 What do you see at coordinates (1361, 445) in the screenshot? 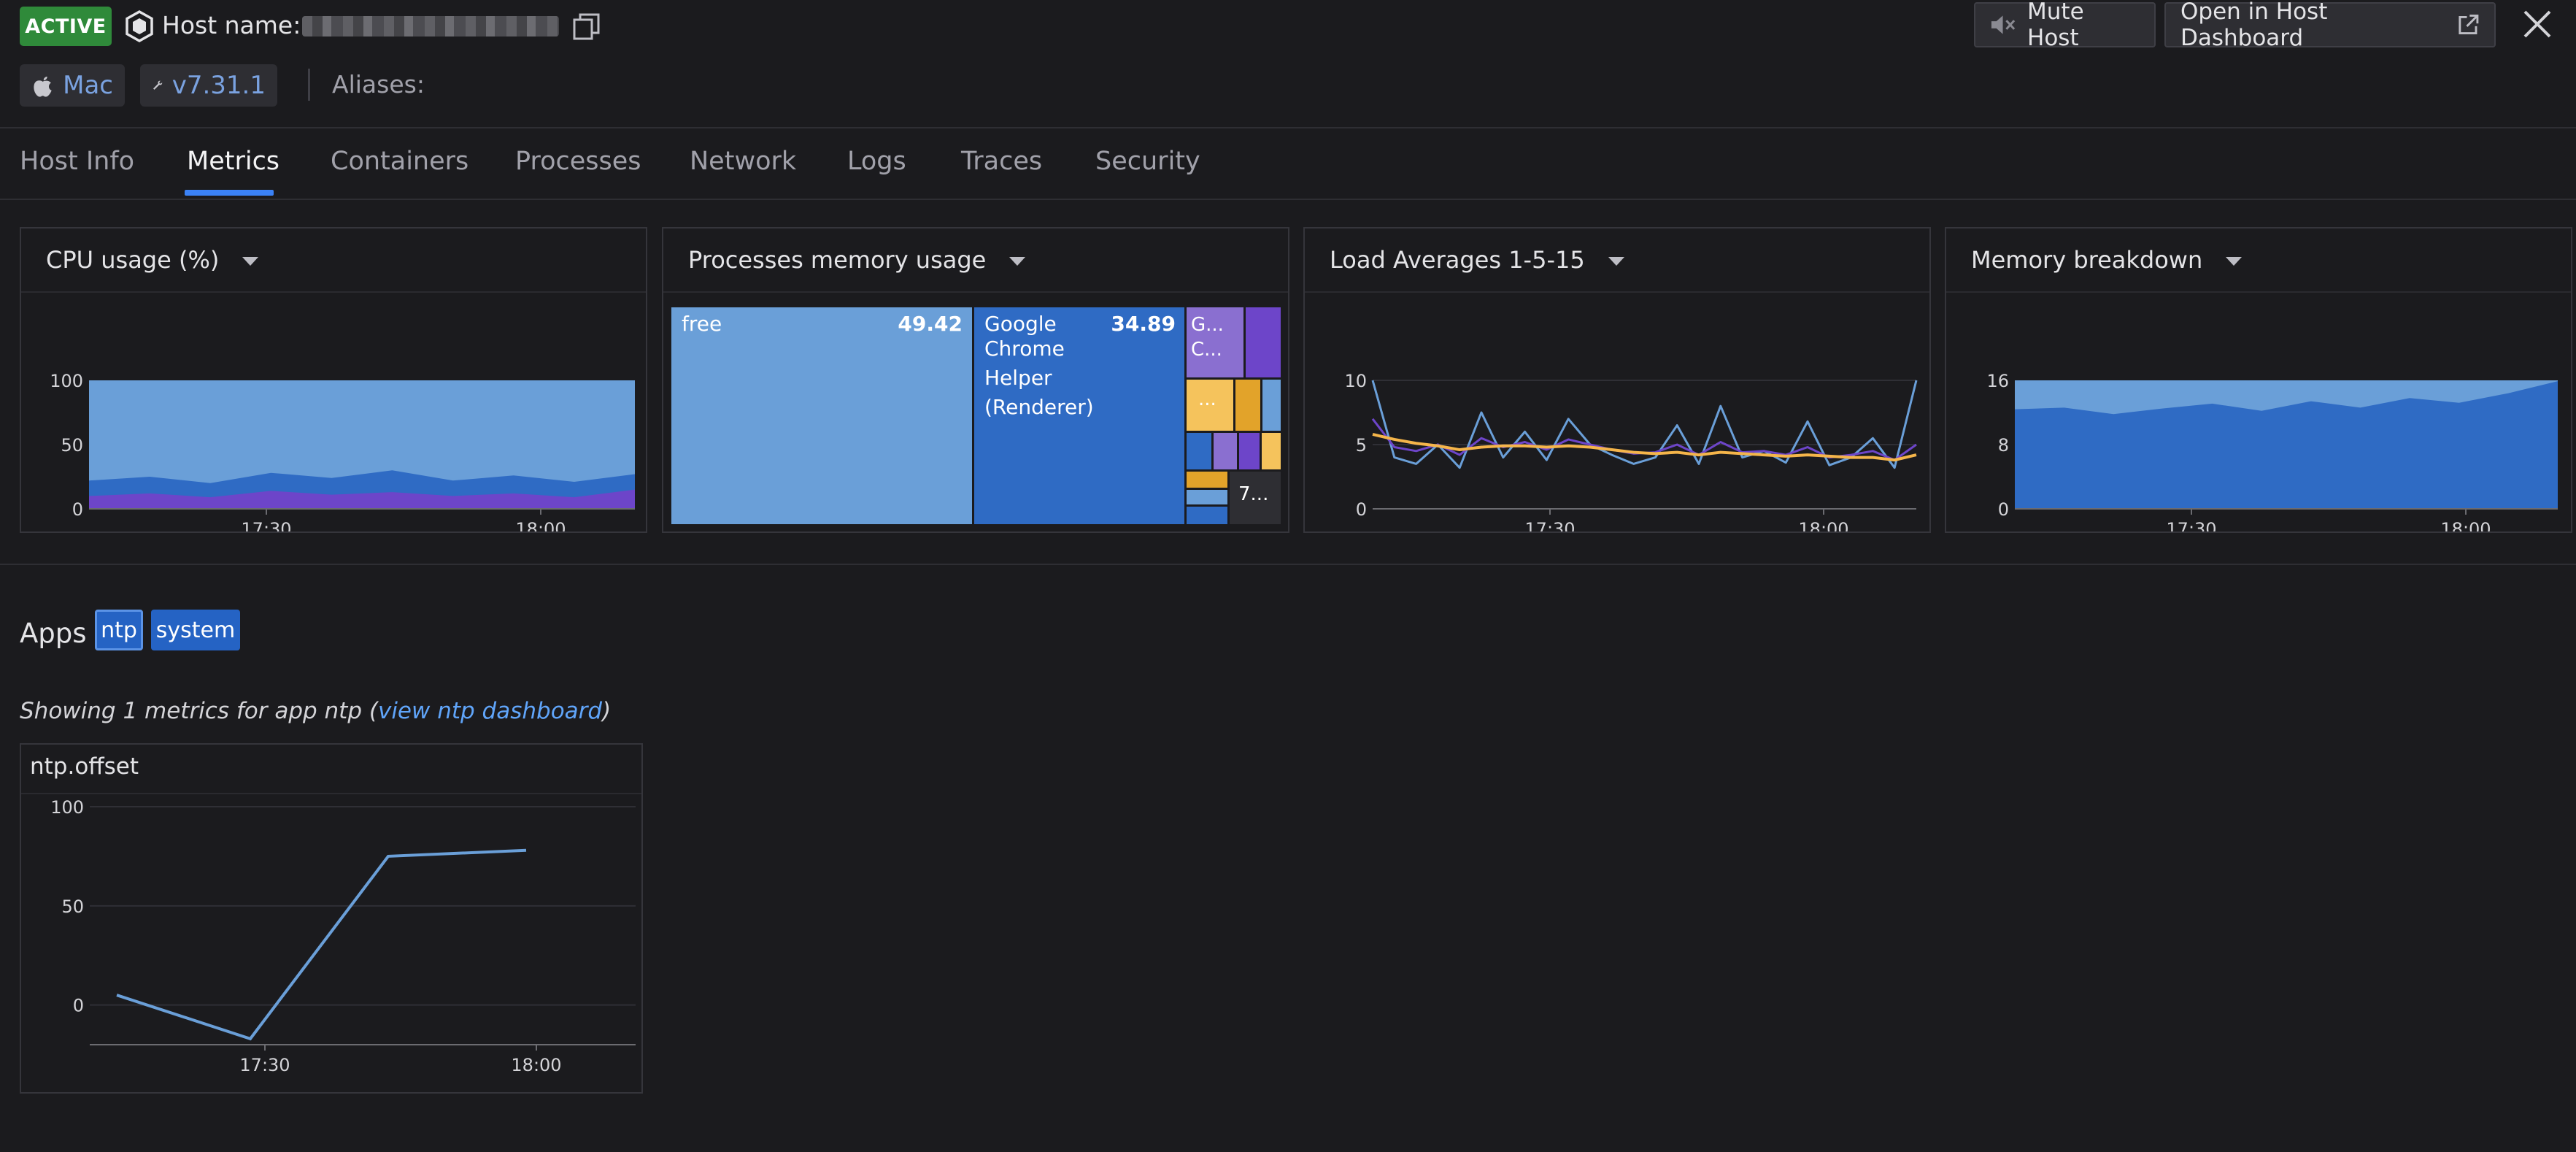
I see `y-tick-label: 5` at bounding box center [1361, 445].